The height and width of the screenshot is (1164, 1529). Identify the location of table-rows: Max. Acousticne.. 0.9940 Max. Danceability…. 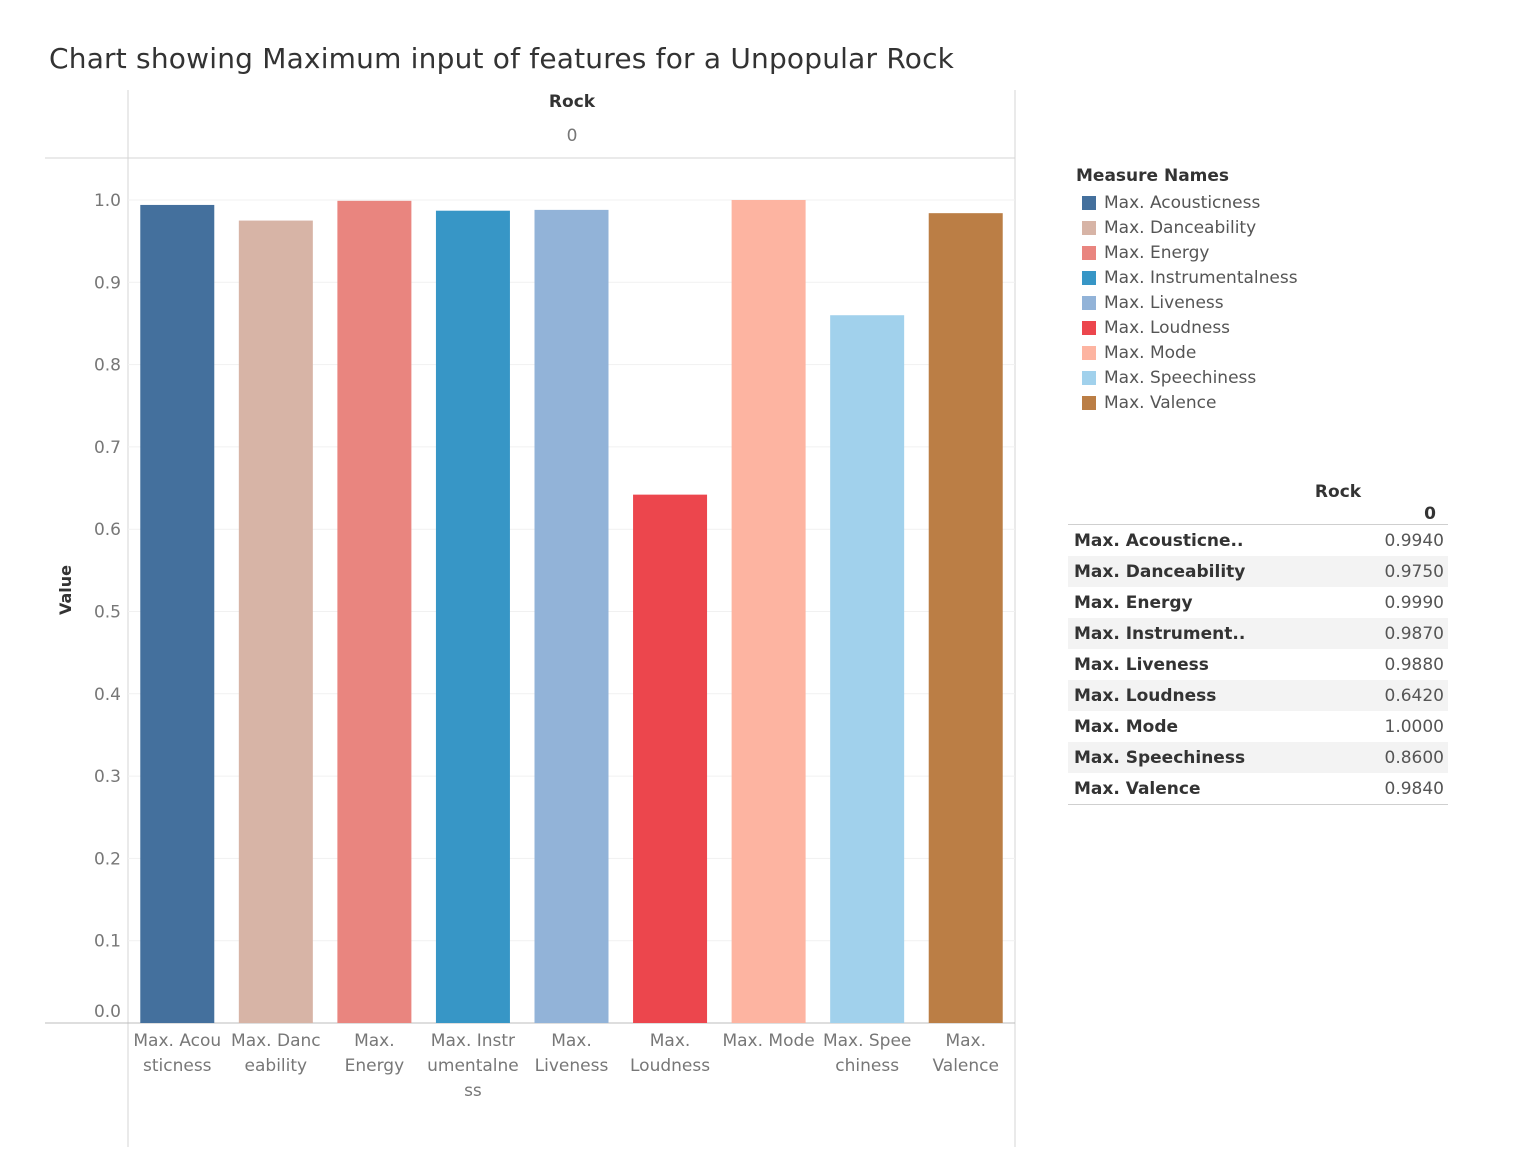
(1258, 664).